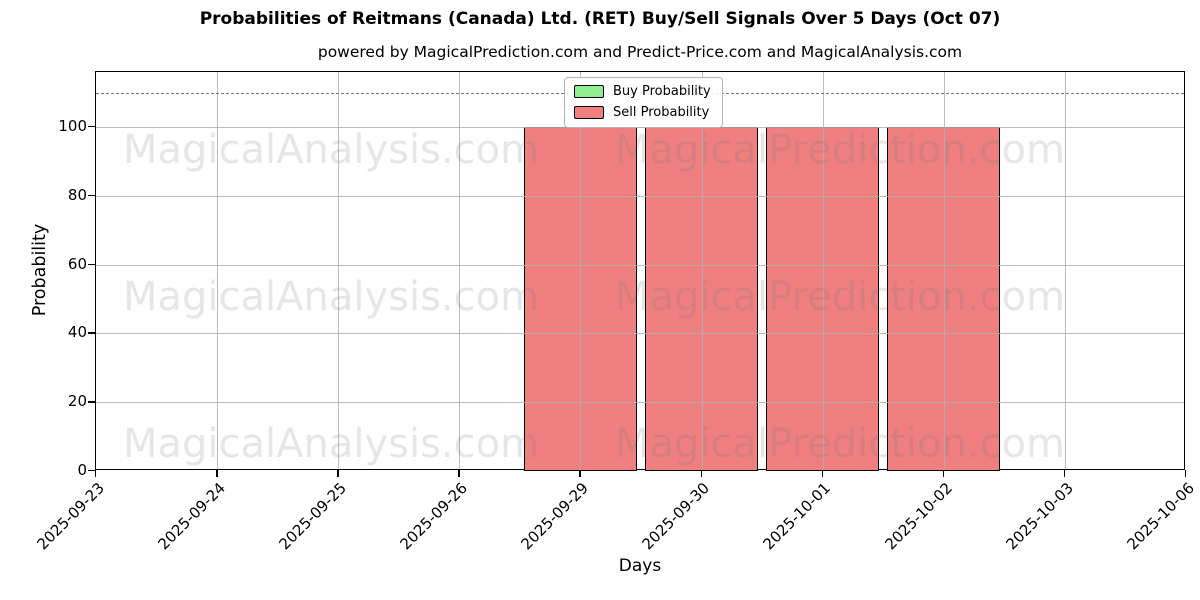  Describe the element at coordinates (312, 516) in the screenshot. I see `x-tick-label: 2025-09-25` at that location.